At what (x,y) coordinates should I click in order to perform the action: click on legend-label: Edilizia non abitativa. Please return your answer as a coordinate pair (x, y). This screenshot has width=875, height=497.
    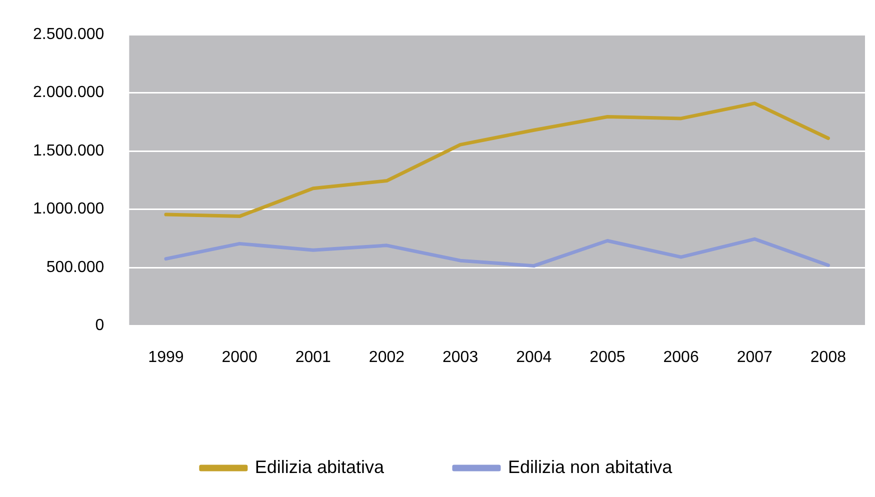
    Looking at the image, I should click on (591, 466).